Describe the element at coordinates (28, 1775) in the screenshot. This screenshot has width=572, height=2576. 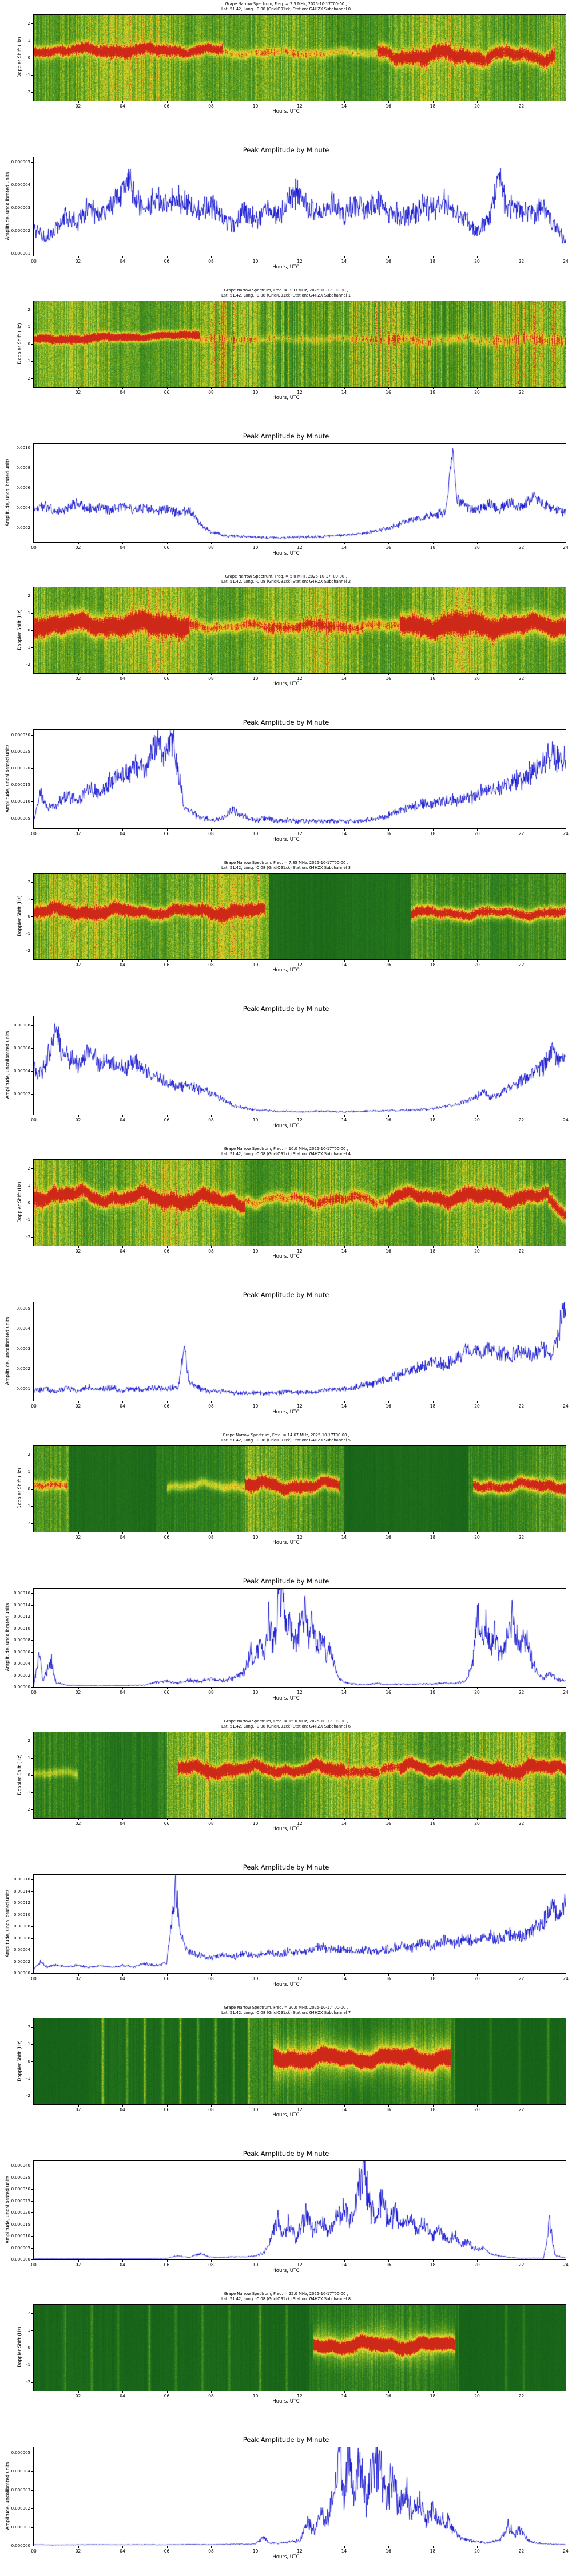
I see `y-tick-label: 0` at that location.